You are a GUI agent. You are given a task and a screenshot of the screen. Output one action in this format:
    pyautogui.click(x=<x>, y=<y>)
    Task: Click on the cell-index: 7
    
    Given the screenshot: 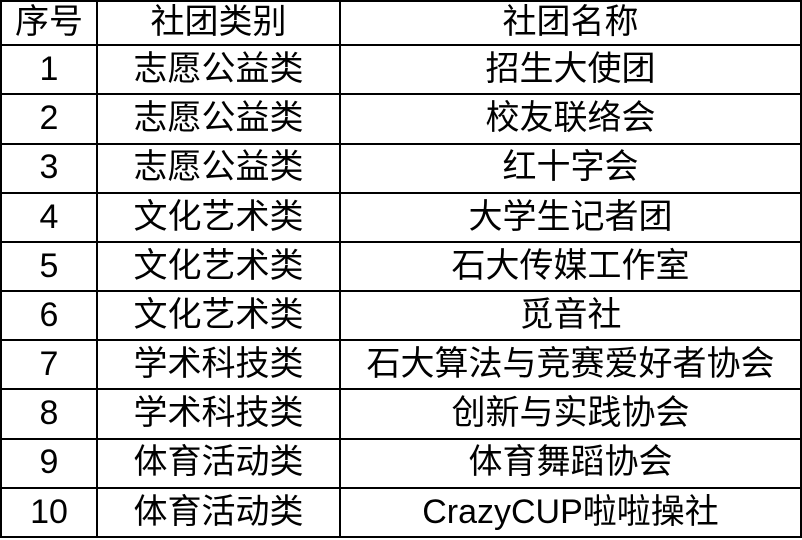 What is the action you would take?
    pyautogui.click(x=49, y=365)
    